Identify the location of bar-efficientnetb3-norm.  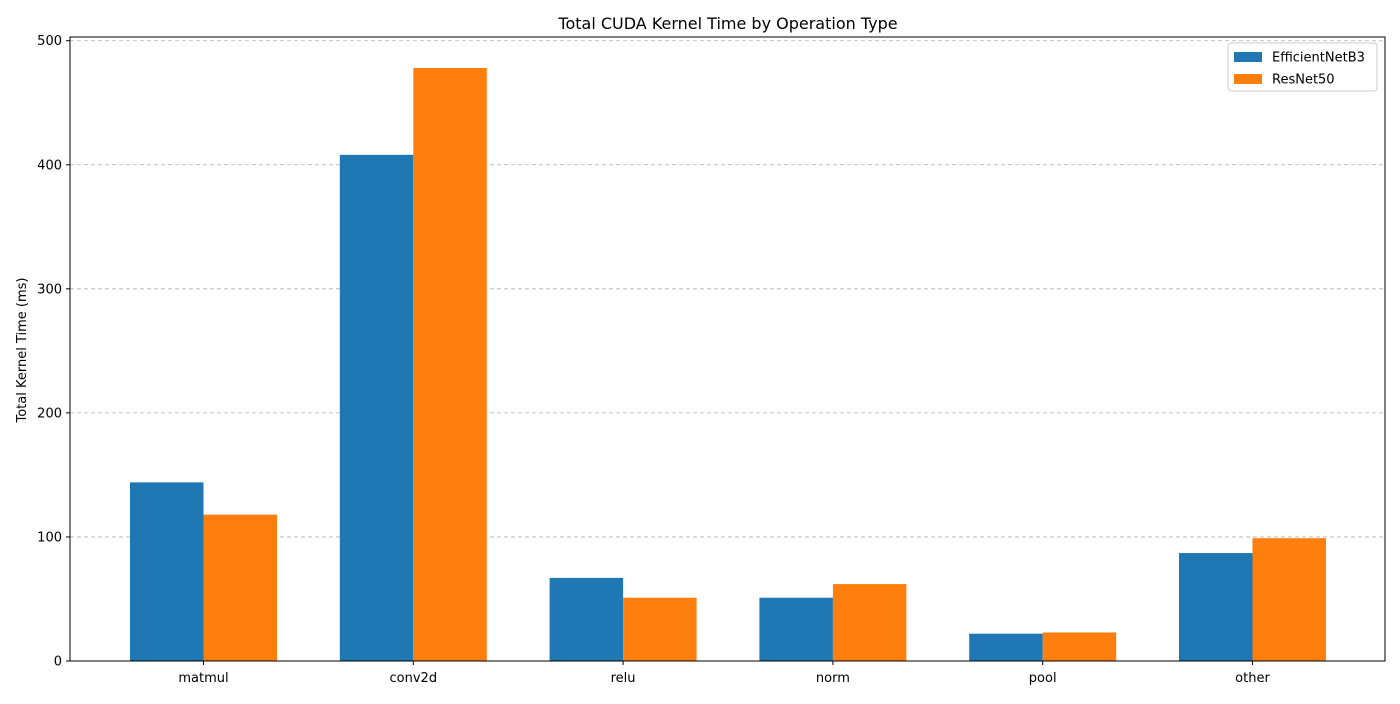
(796, 629).